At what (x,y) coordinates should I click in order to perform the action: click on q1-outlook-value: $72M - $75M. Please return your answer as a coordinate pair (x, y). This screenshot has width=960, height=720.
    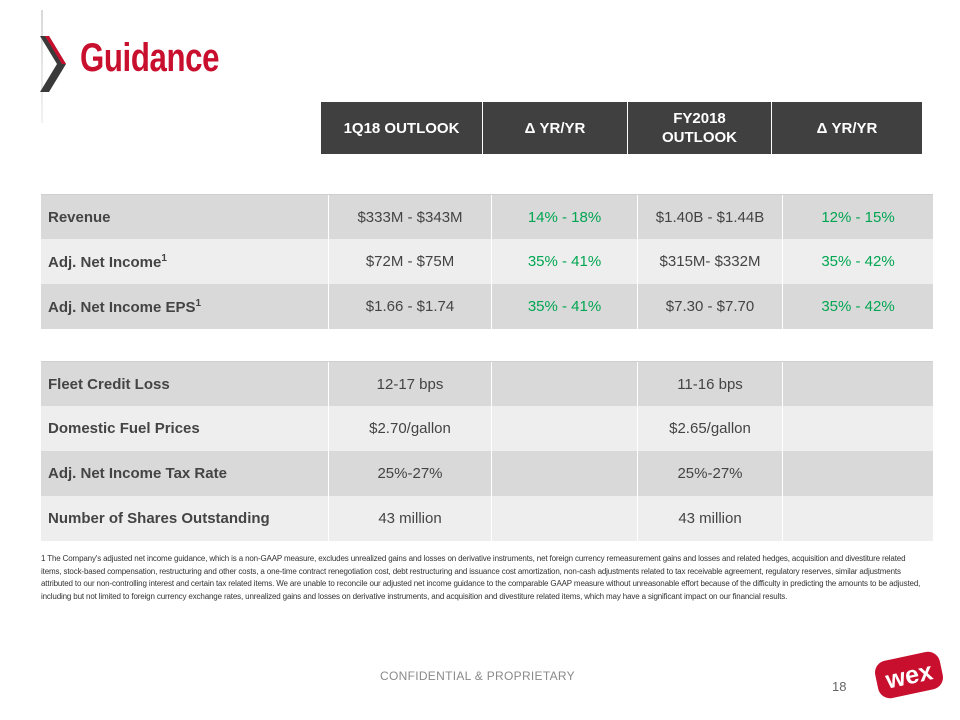
    Looking at the image, I should click on (410, 261).